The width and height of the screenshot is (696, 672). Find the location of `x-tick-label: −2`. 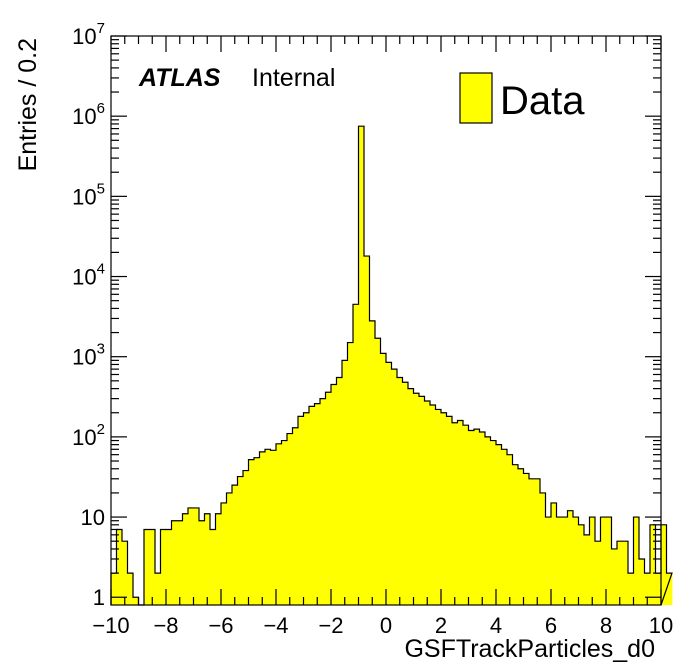

x-tick-label: −2 is located at coordinates (330, 625).